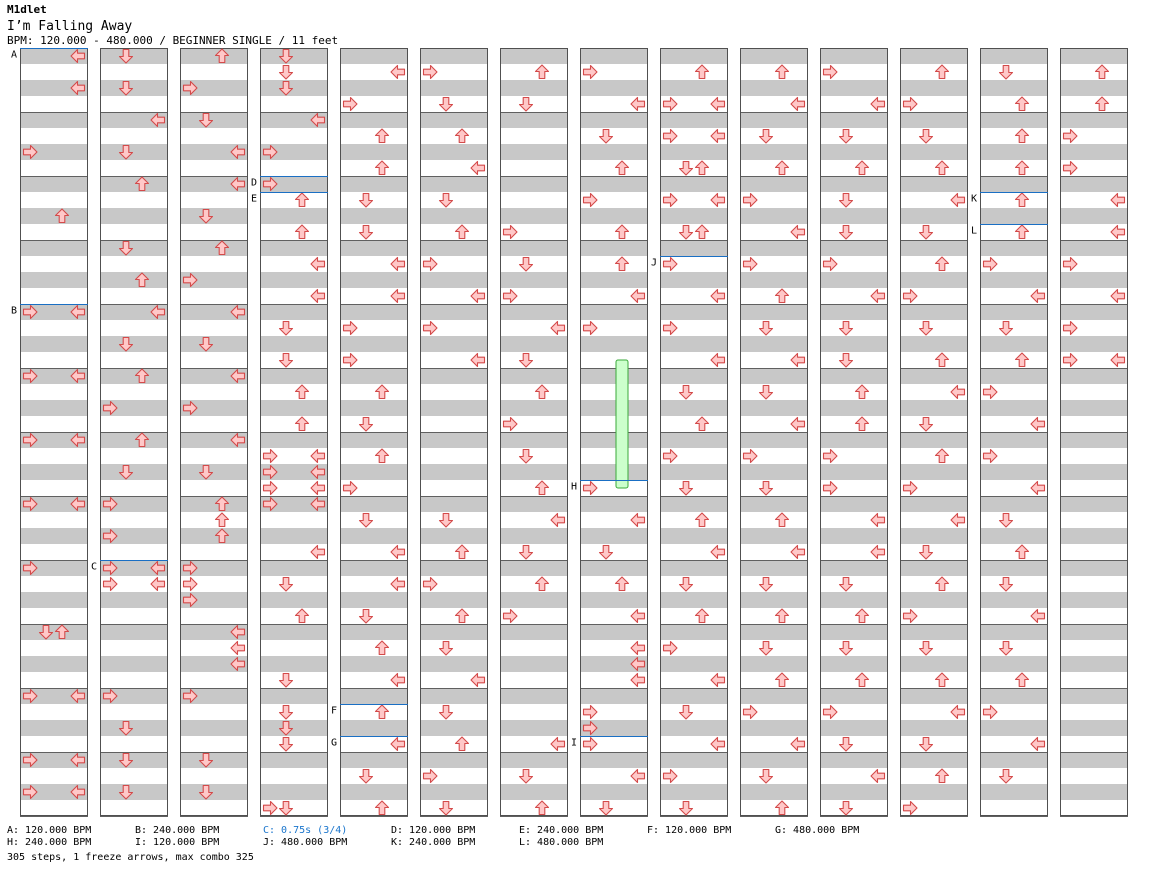 The height and width of the screenshot is (888, 1152). I want to click on legend-entry: D: 120.000 BPM, so click(433, 830).